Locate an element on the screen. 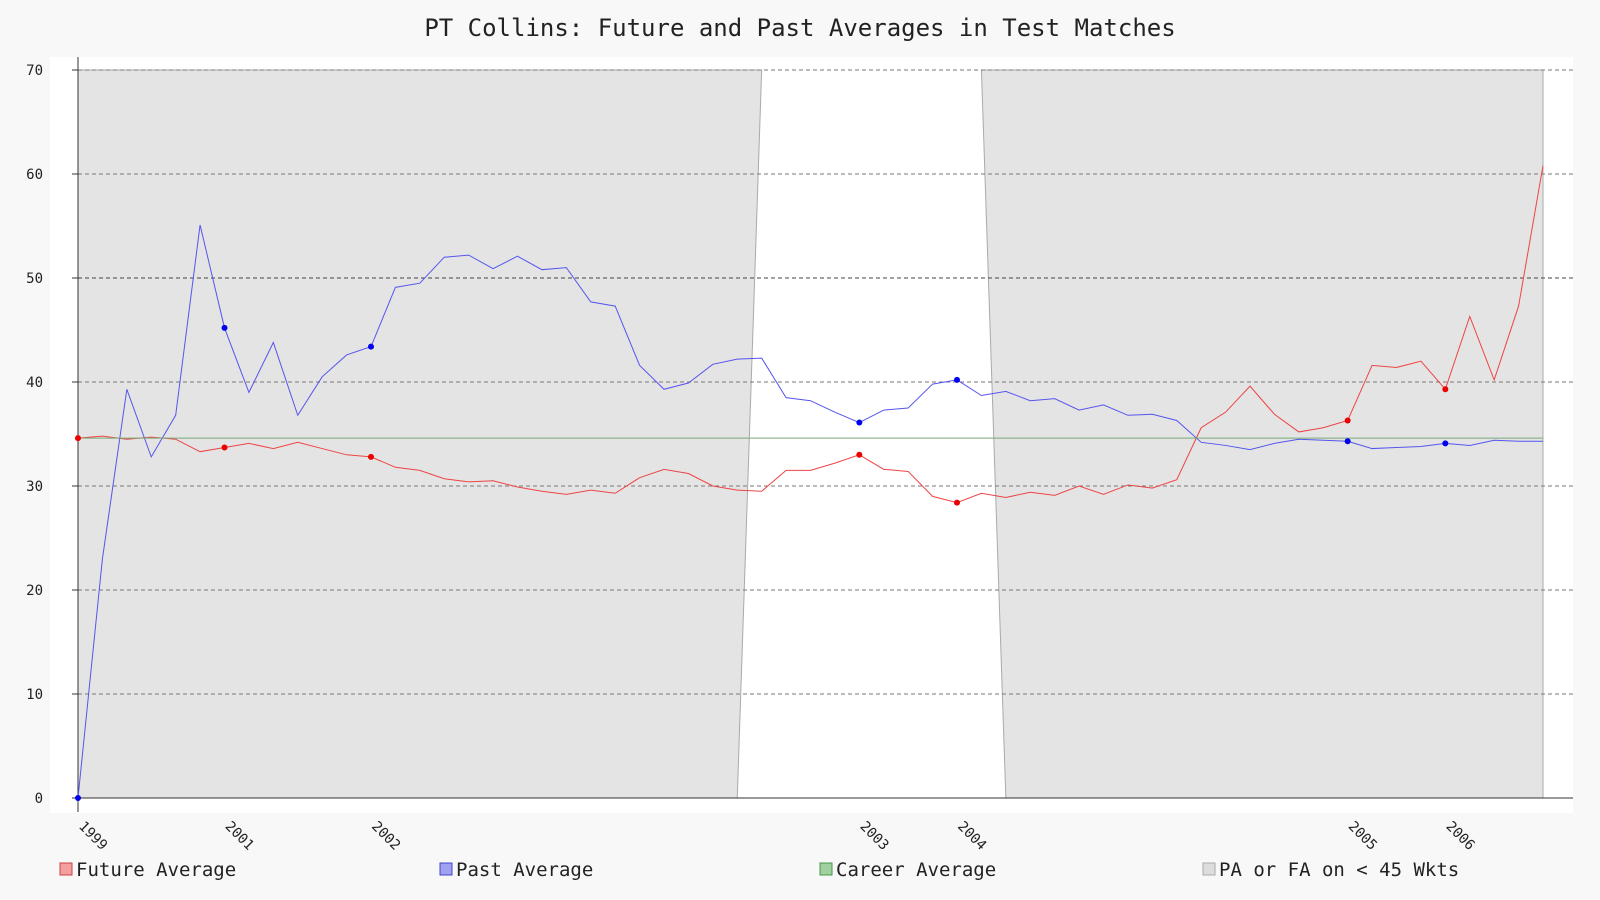 The image size is (1600, 900). y-tick-label: 20 is located at coordinates (34, 591).